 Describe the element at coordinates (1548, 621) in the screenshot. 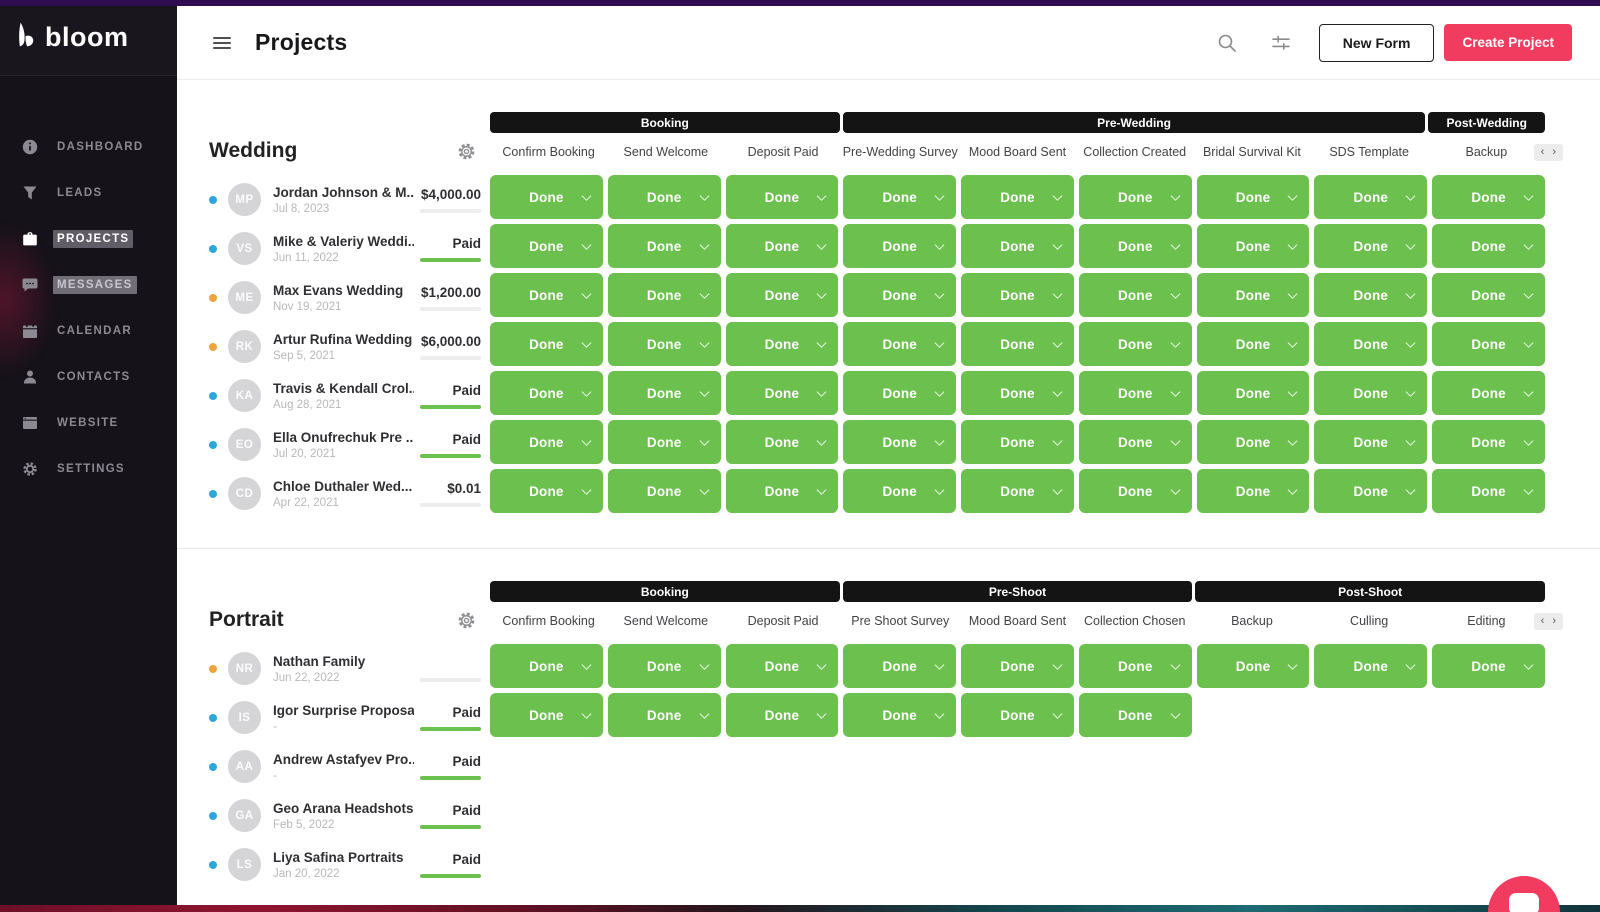

I see `column-pager: ‹ ›` at that location.